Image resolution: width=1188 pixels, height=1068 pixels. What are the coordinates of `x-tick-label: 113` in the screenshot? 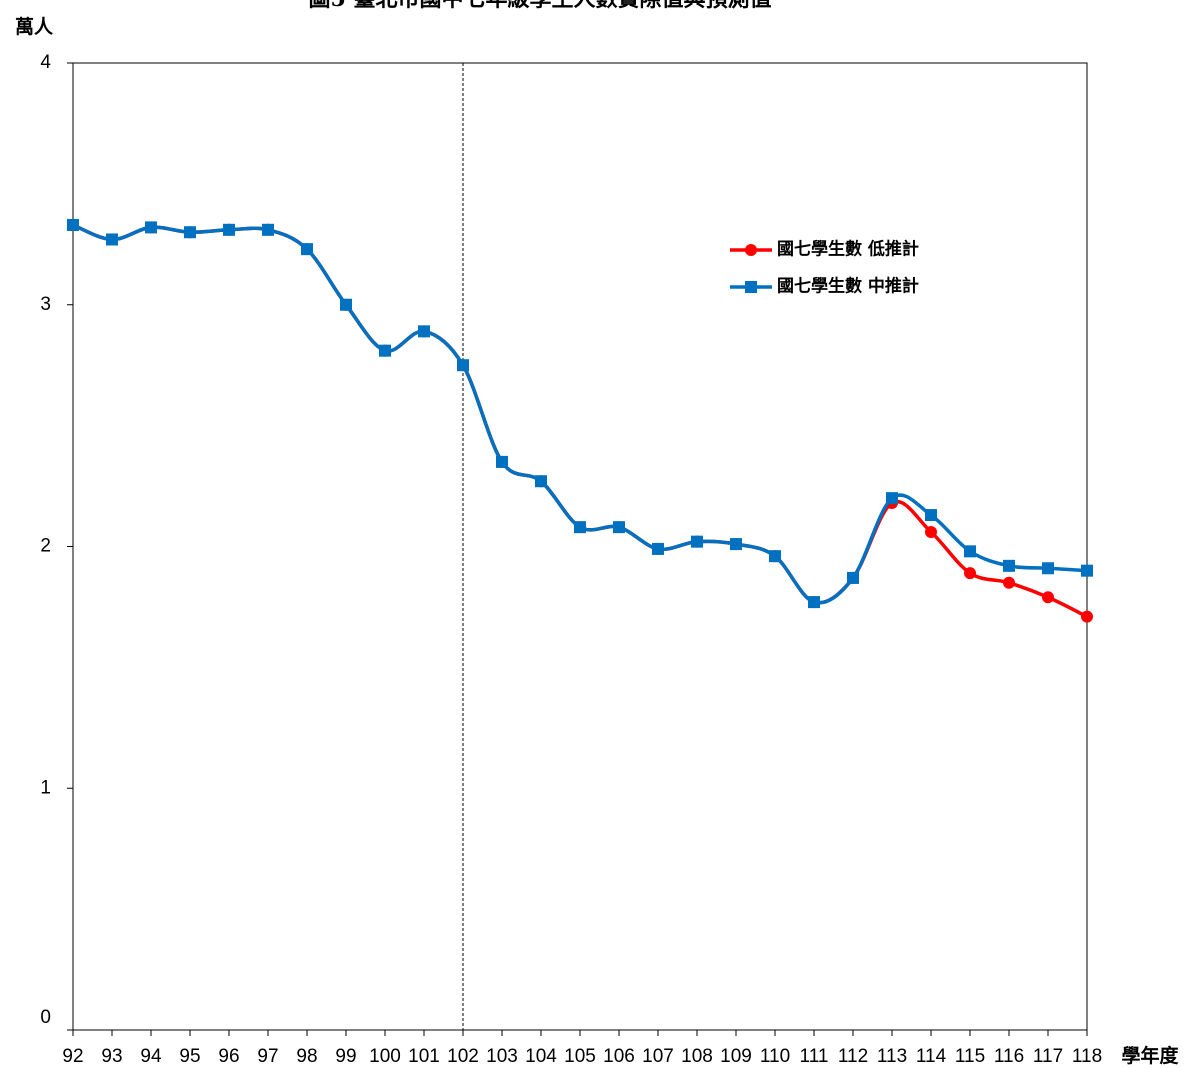 It's located at (892, 1056).